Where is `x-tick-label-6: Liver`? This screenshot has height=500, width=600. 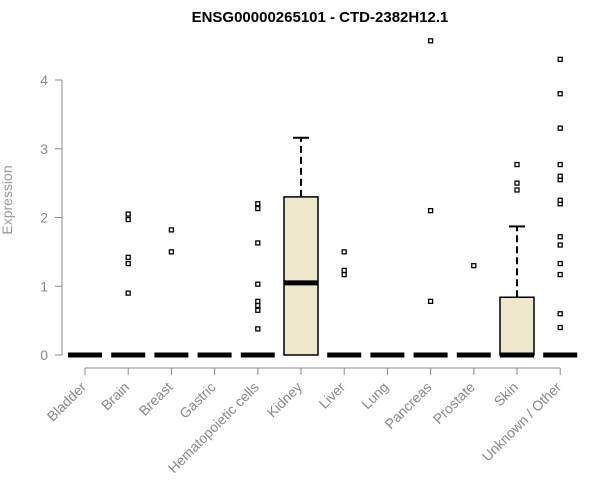
x-tick-label-6: Liver is located at coordinates (332, 395).